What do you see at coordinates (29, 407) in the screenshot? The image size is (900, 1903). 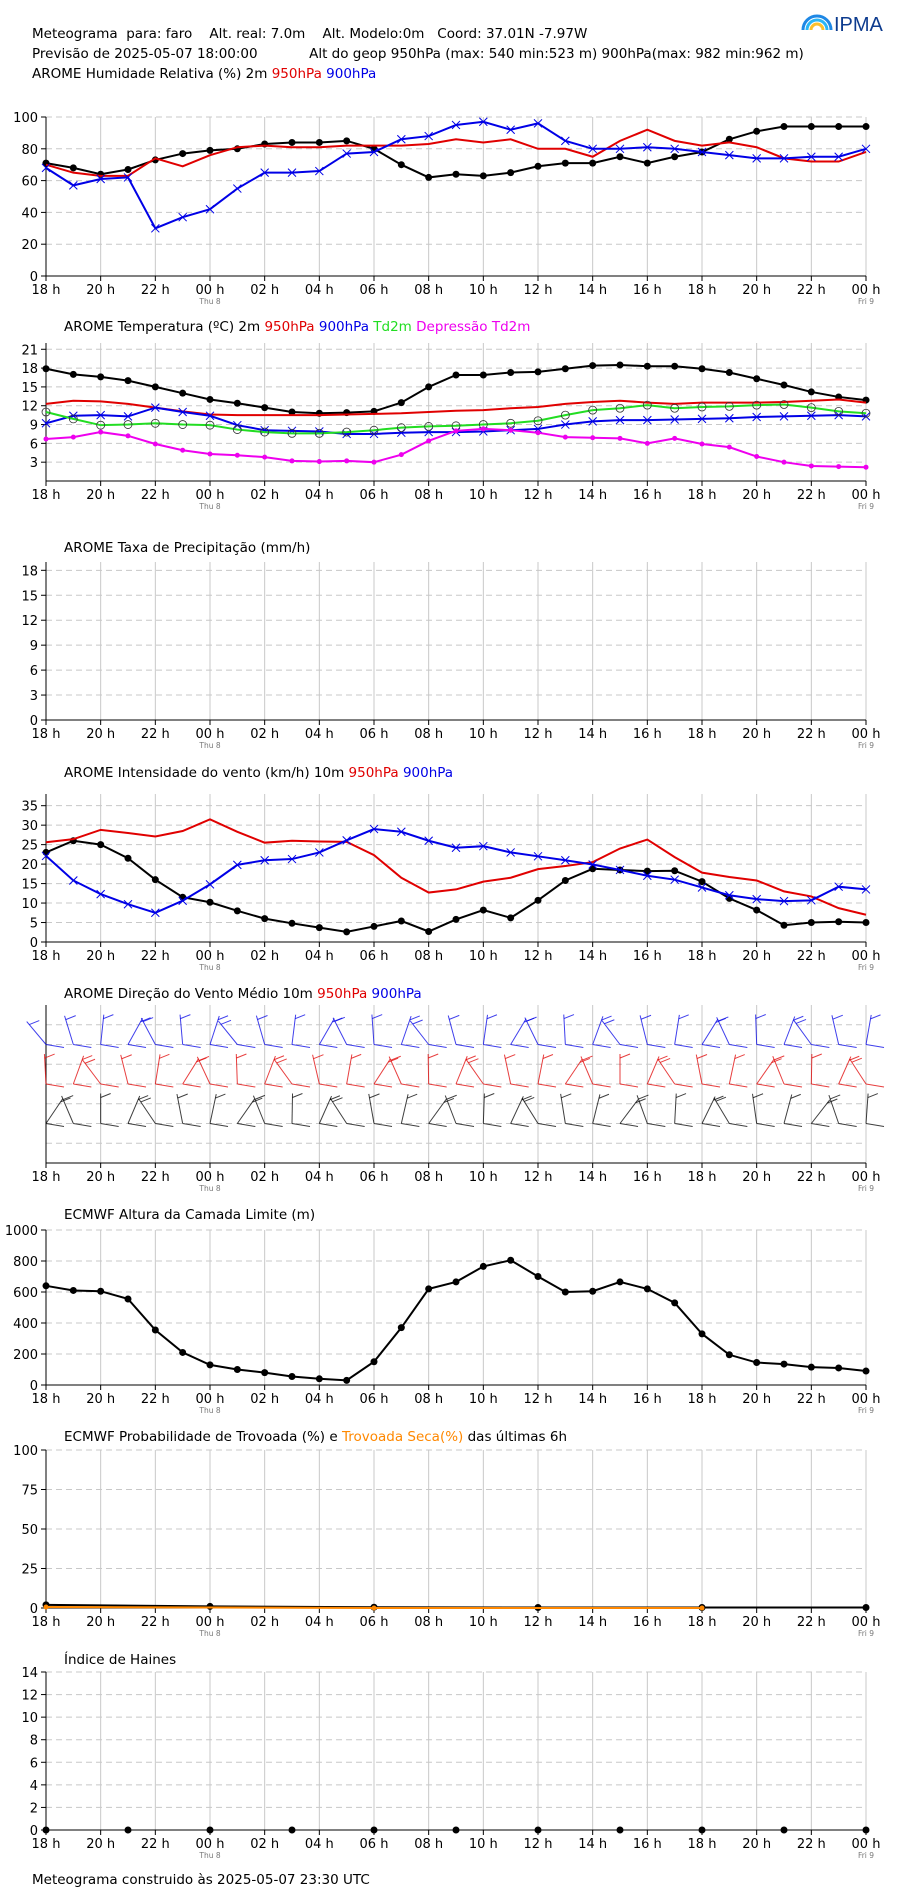 I see `y-tick-label: 12` at bounding box center [29, 407].